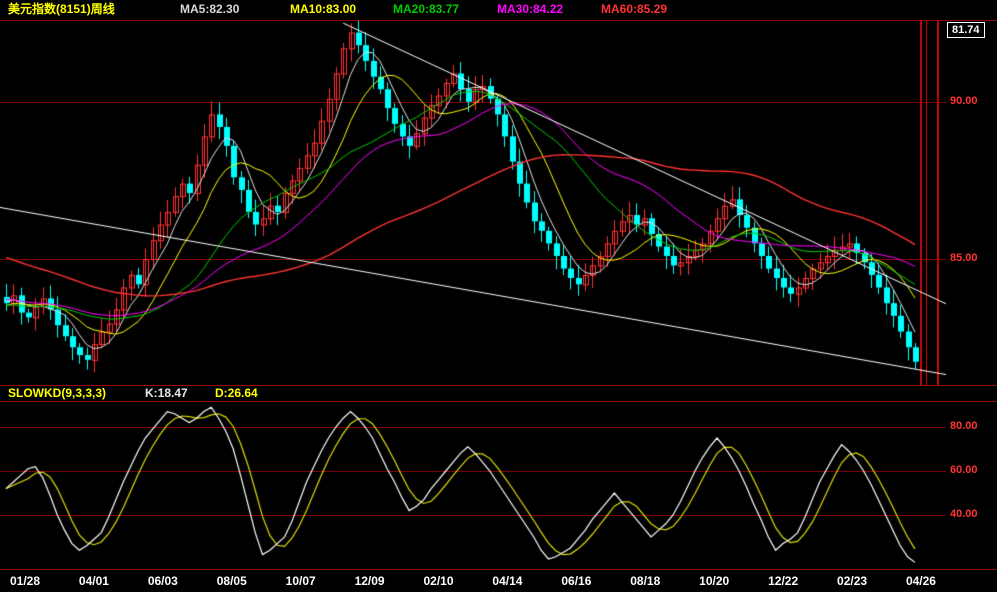 The image size is (997, 592). Describe the element at coordinates (964, 470) in the screenshot. I see `axis-tick-label: 60.00` at that location.